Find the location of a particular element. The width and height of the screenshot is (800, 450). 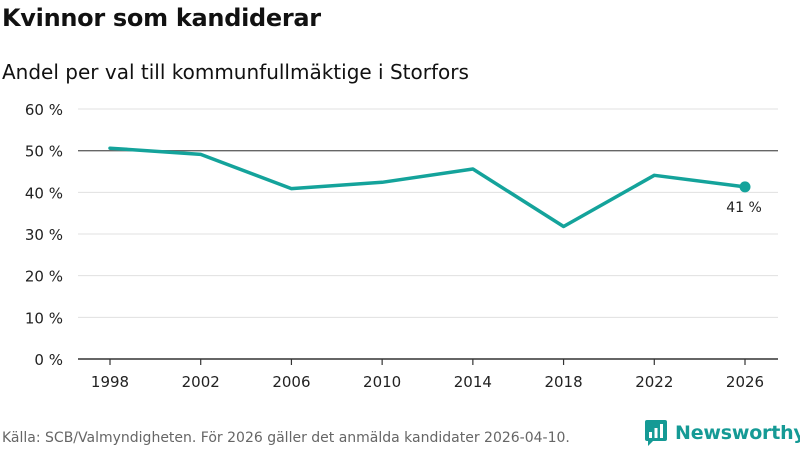

newsworthy-logo: Newsworthy is located at coordinates (722, 433).